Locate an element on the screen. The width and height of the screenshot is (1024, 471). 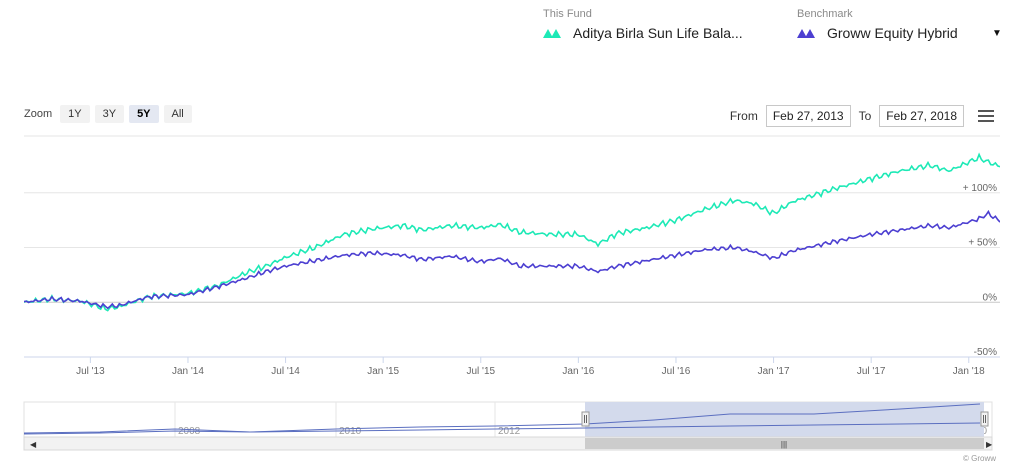
credit-label: © Groww is located at coordinates (979, 458).